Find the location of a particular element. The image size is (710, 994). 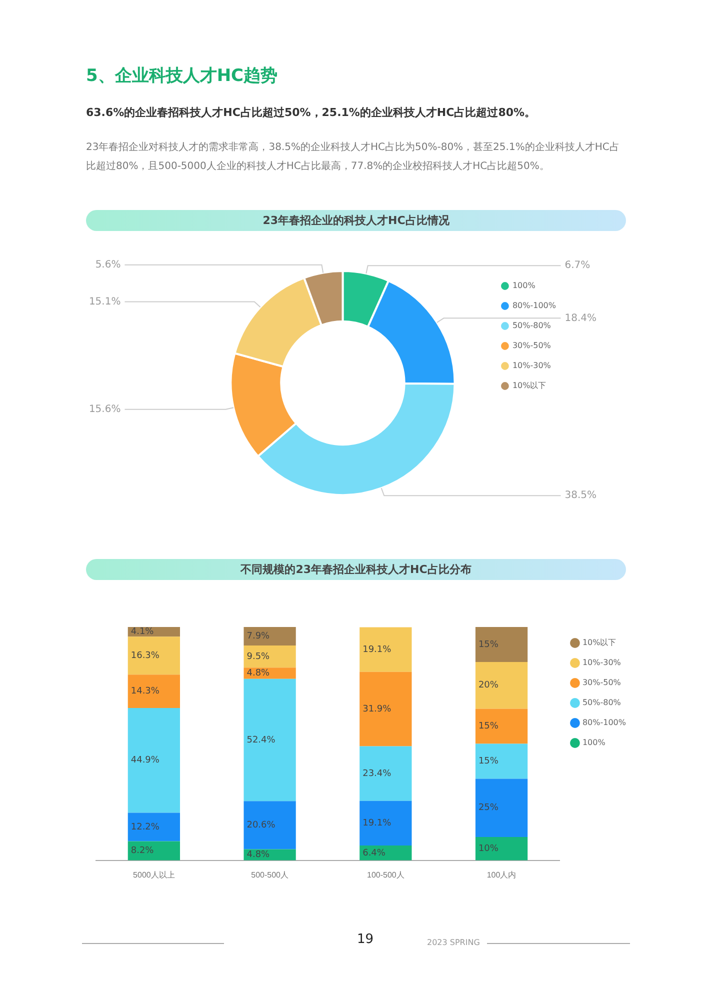

data-label: 10% is located at coordinates (488, 849).